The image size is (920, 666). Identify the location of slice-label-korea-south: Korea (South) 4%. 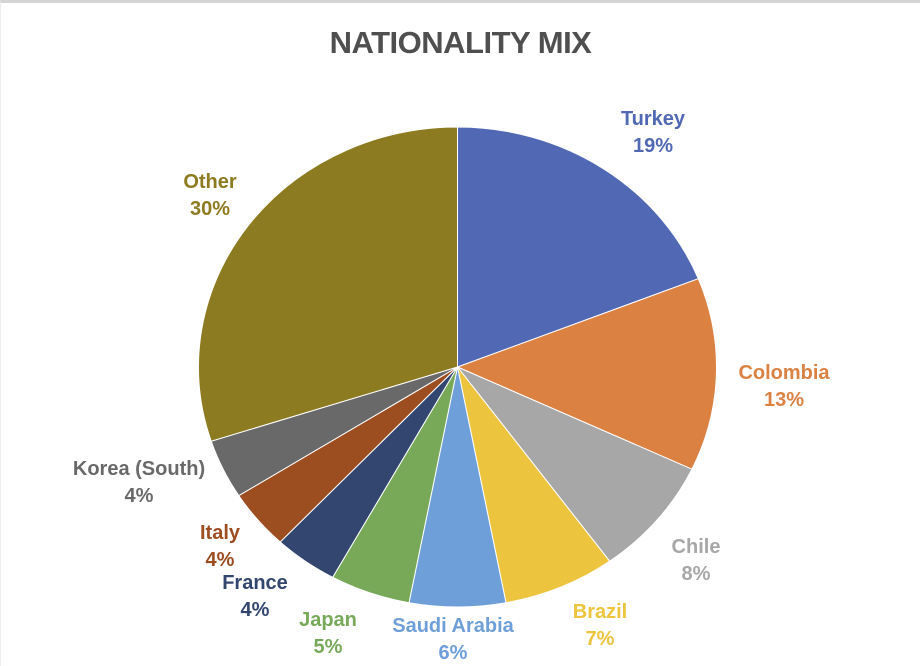
(139, 483).